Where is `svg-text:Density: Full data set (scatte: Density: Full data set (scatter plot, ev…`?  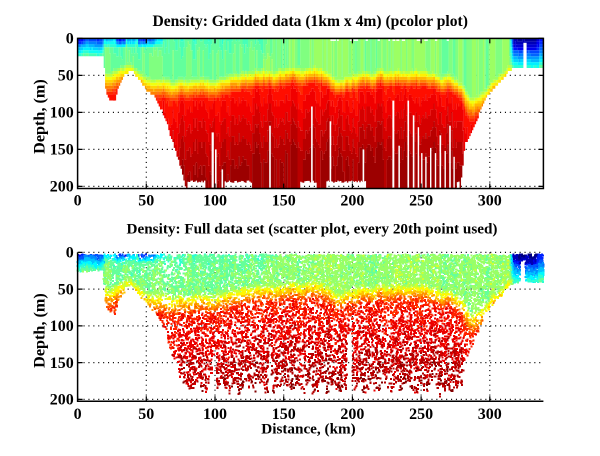
svg-text:Density: Full data set (scatte: Density: Full data set (scatter plot, ev… is located at coordinates (312, 229).